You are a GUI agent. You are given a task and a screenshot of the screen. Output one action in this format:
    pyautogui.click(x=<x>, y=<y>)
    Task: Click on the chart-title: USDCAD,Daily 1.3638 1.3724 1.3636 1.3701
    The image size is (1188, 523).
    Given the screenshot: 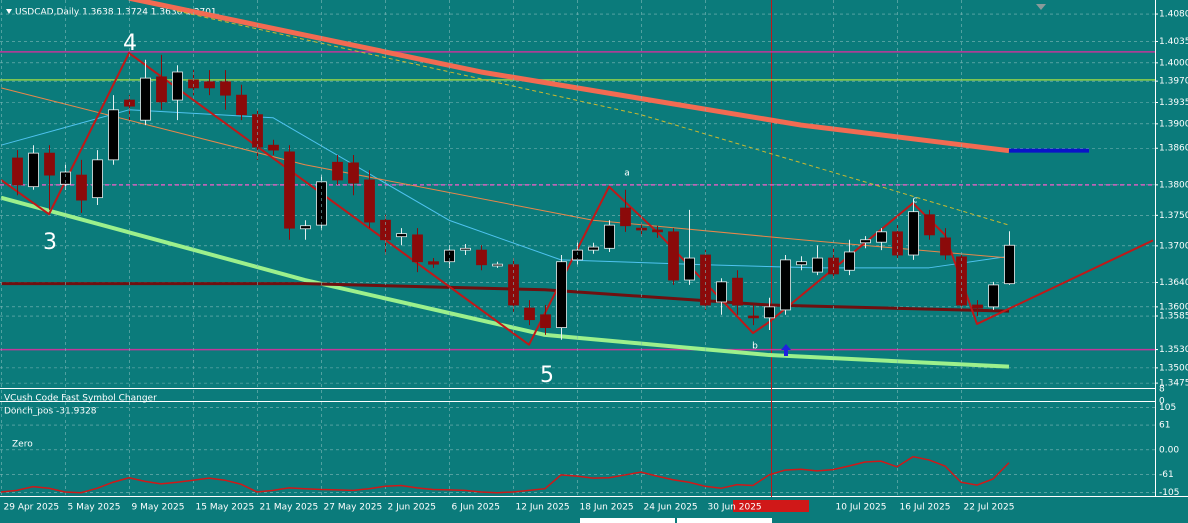 What is the action you would take?
    pyautogui.click(x=116, y=13)
    